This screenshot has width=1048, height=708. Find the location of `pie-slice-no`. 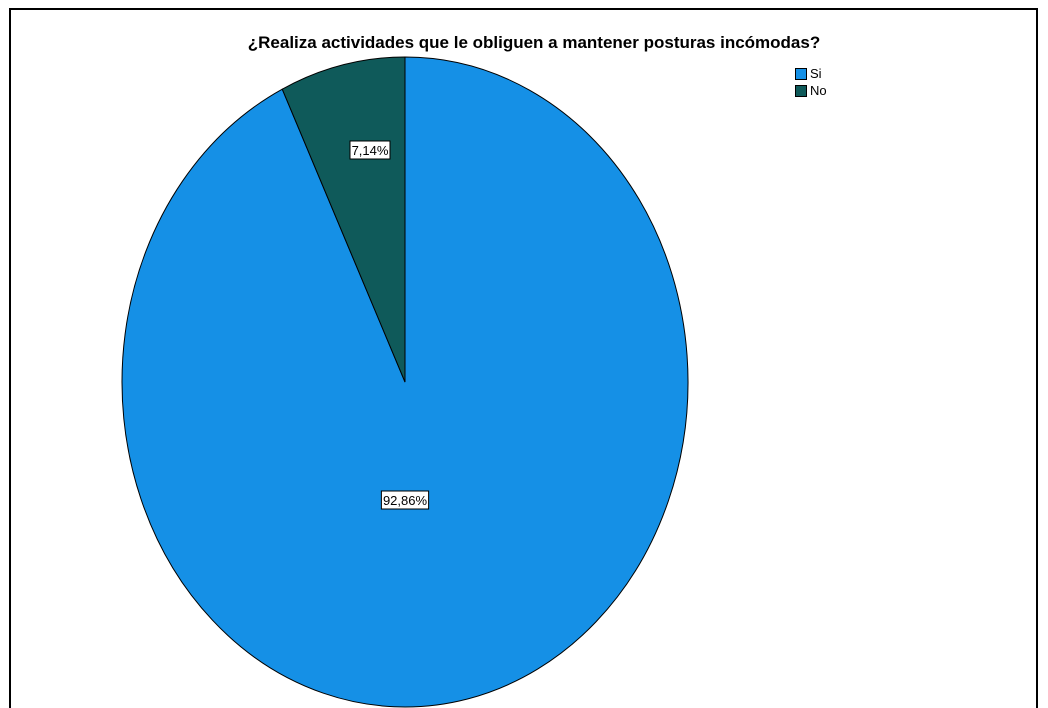

pie-slice-no is located at coordinates (343, 219).